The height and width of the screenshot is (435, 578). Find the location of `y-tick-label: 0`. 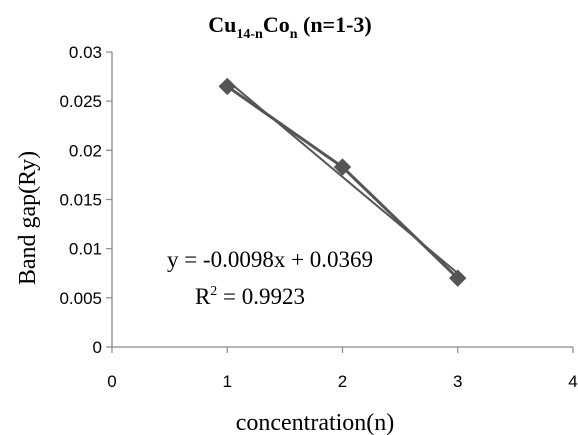

y-tick-label: 0 is located at coordinates (97, 347).